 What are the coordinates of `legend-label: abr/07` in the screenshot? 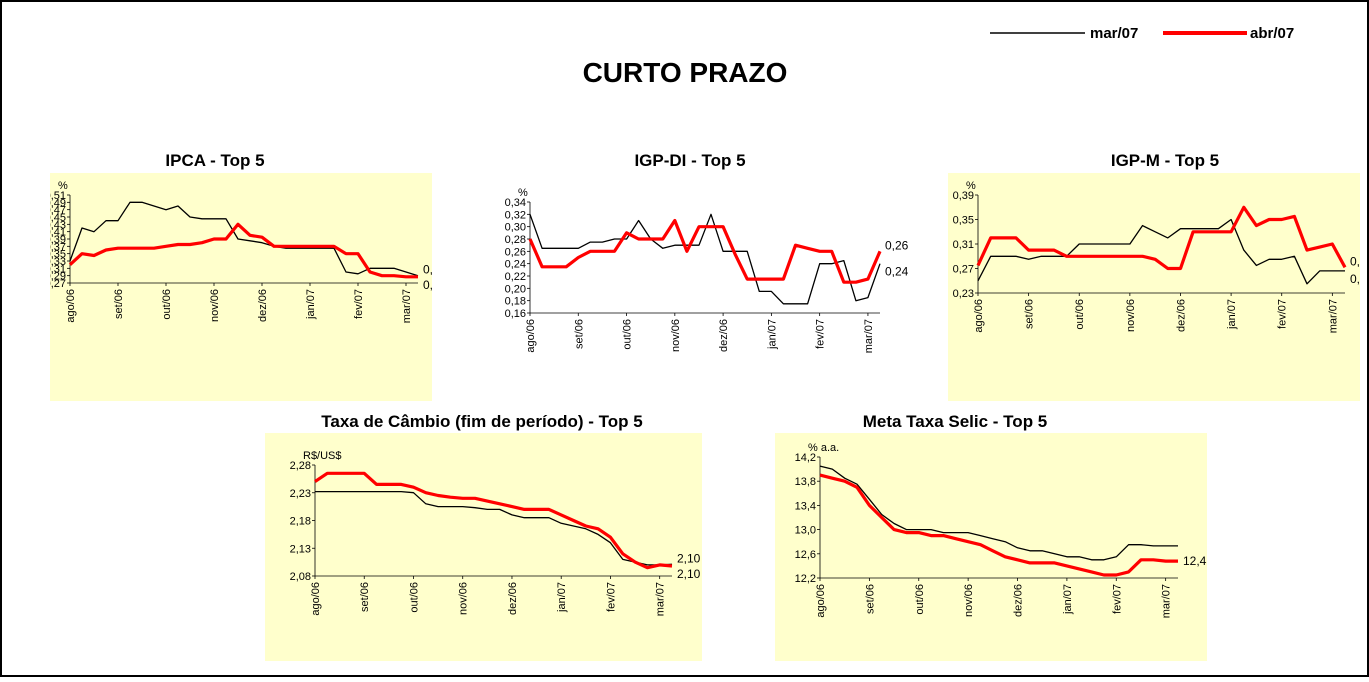 It's located at (1272, 33).